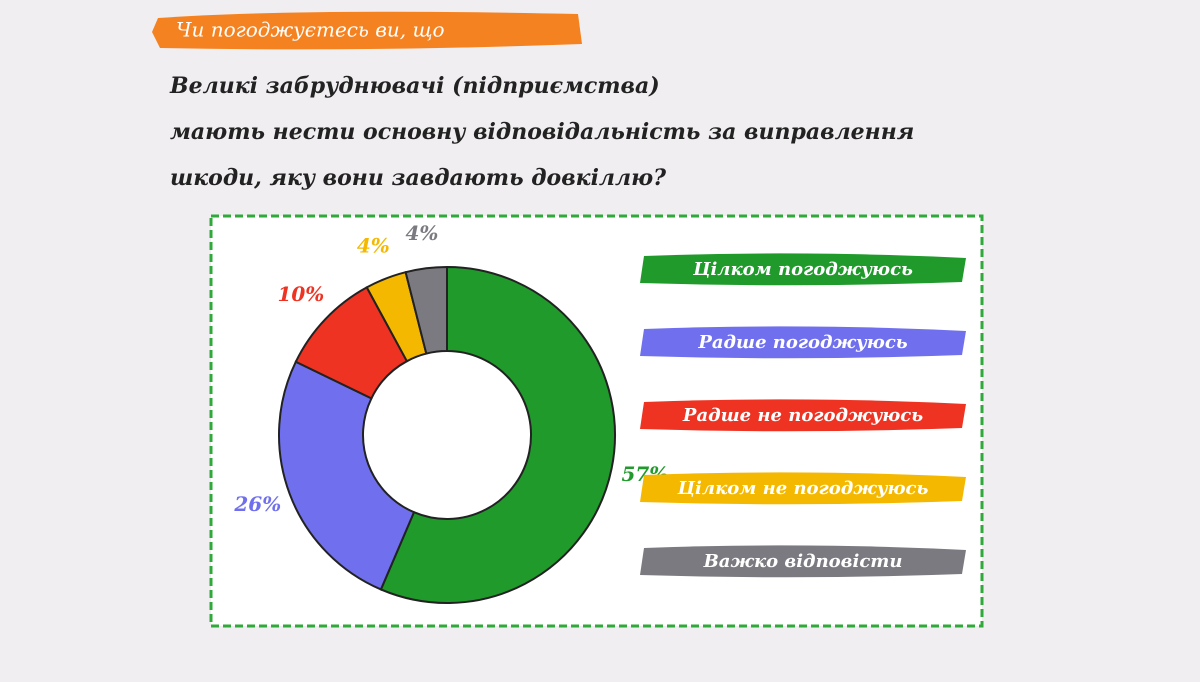 This screenshot has width=1200, height=682. I want to click on legend-label: Радше не погоджуюсь, so click(802, 415).